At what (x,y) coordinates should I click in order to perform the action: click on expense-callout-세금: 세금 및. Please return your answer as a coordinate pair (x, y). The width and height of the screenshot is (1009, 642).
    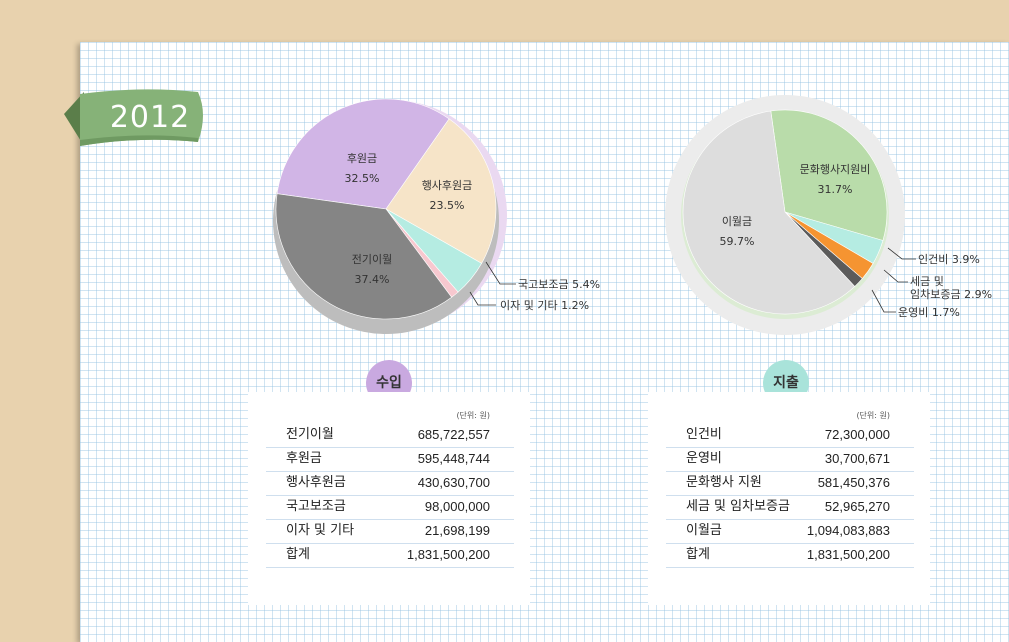
    Looking at the image, I should click on (927, 281).